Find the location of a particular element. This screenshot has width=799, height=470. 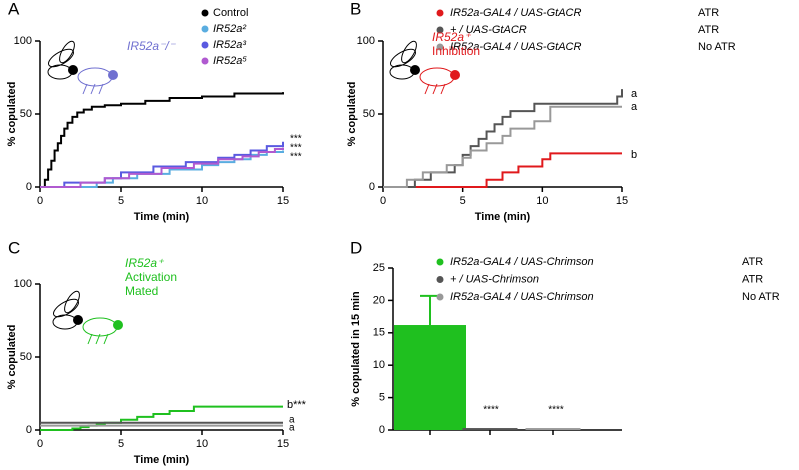

annotation: b*** is located at coordinates (297, 405).